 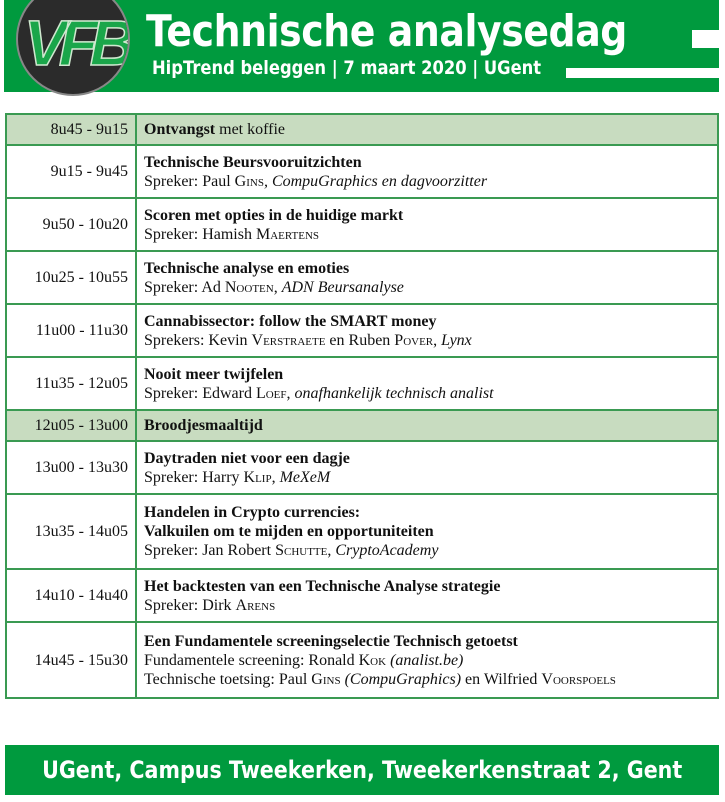 I want to click on speaker-text: Sprekers: Kevin, so click(x=198, y=340).